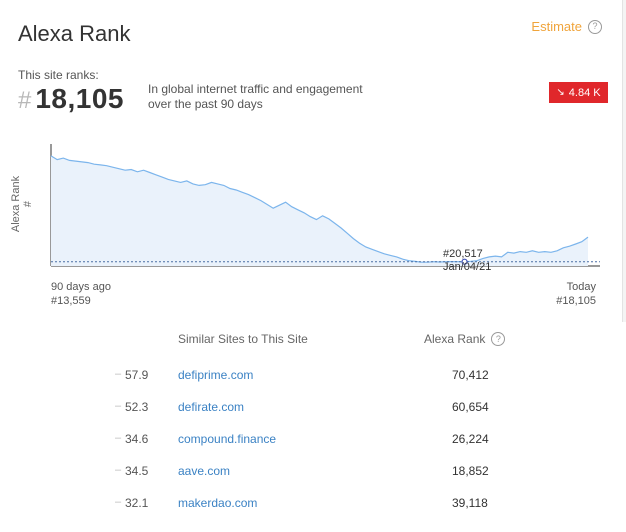 Image resolution: width=626 pixels, height=532 pixels. Describe the element at coordinates (455, 339) in the screenshot. I see `alexa-rank-header-label: Alexa Rank` at that location.